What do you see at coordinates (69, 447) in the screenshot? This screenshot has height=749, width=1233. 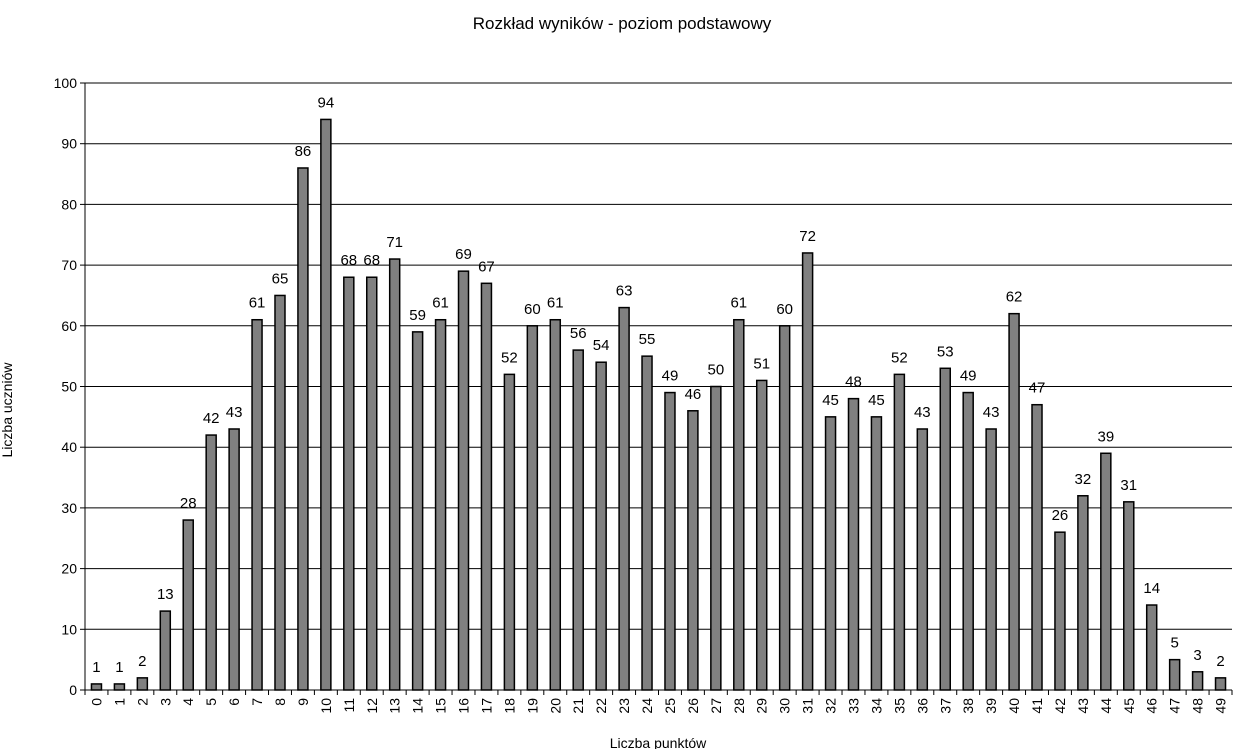 I see `y-tick-label: 40` at bounding box center [69, 447].